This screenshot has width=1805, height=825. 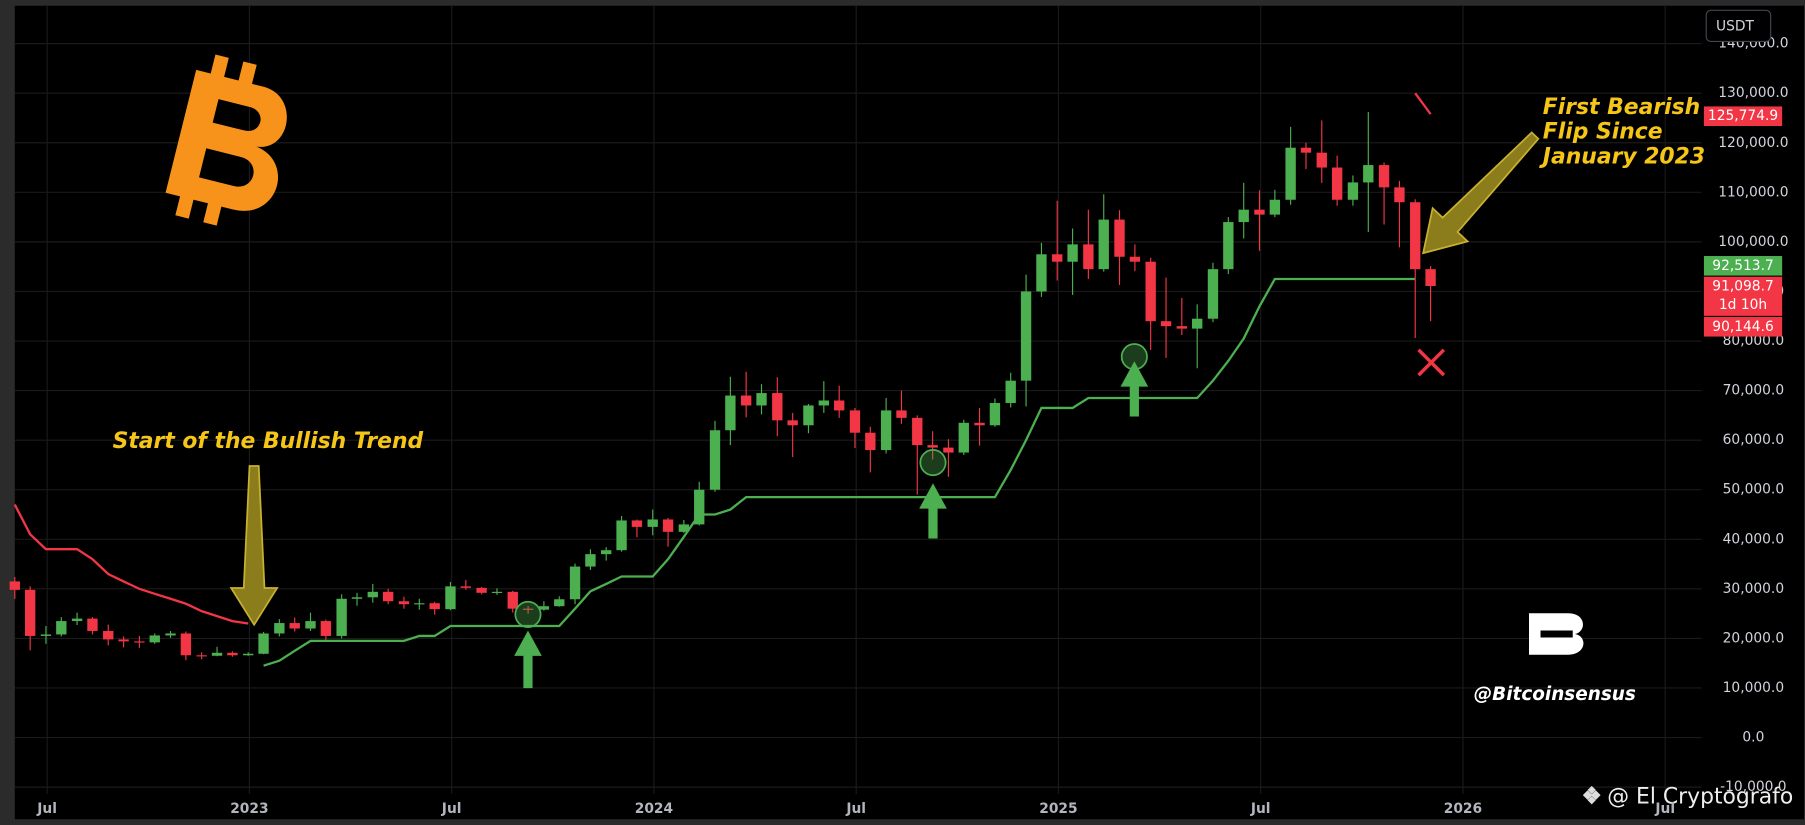 What do you see at coordinates (1058, 809) in the screenshot?
I see `x-tick-label: 2025` at bounding box center [1058, 809].